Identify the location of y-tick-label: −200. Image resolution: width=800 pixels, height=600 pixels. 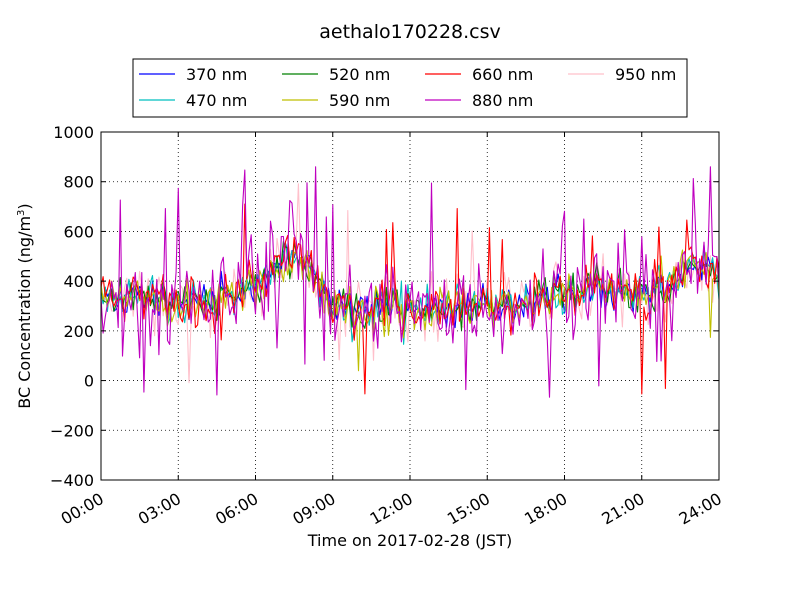
(72, 430).